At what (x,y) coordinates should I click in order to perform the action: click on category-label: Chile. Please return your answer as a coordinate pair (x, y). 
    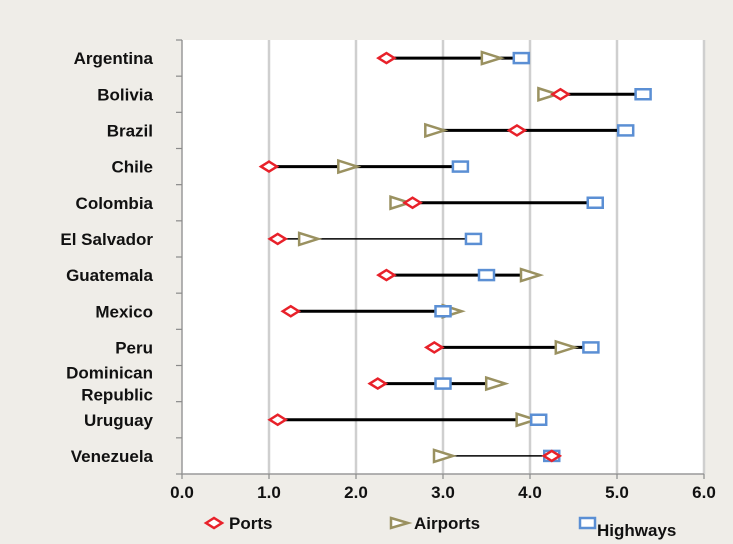
    Looking at the image, I should click on (132, 167).